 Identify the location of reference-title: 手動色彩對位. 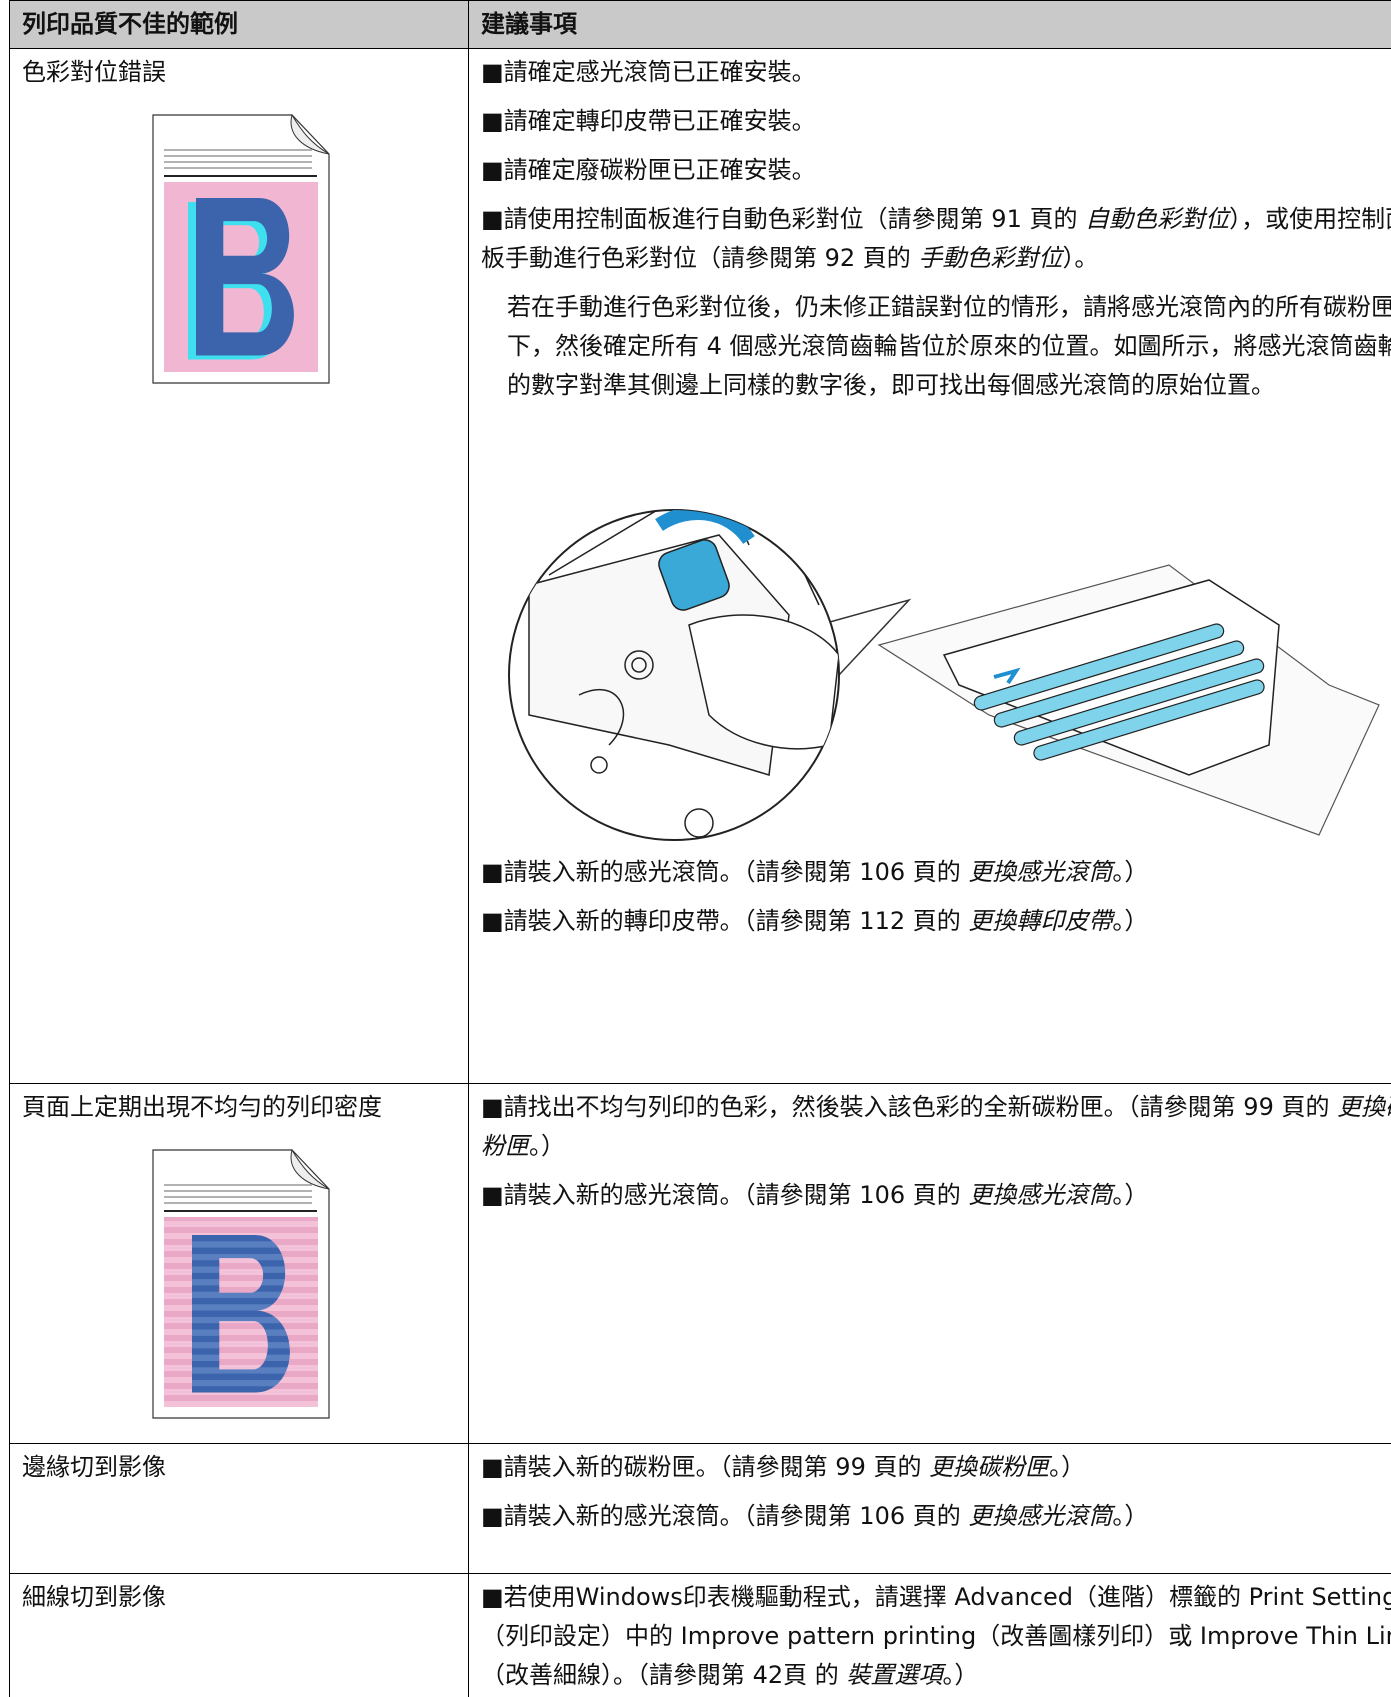
(990, 258).